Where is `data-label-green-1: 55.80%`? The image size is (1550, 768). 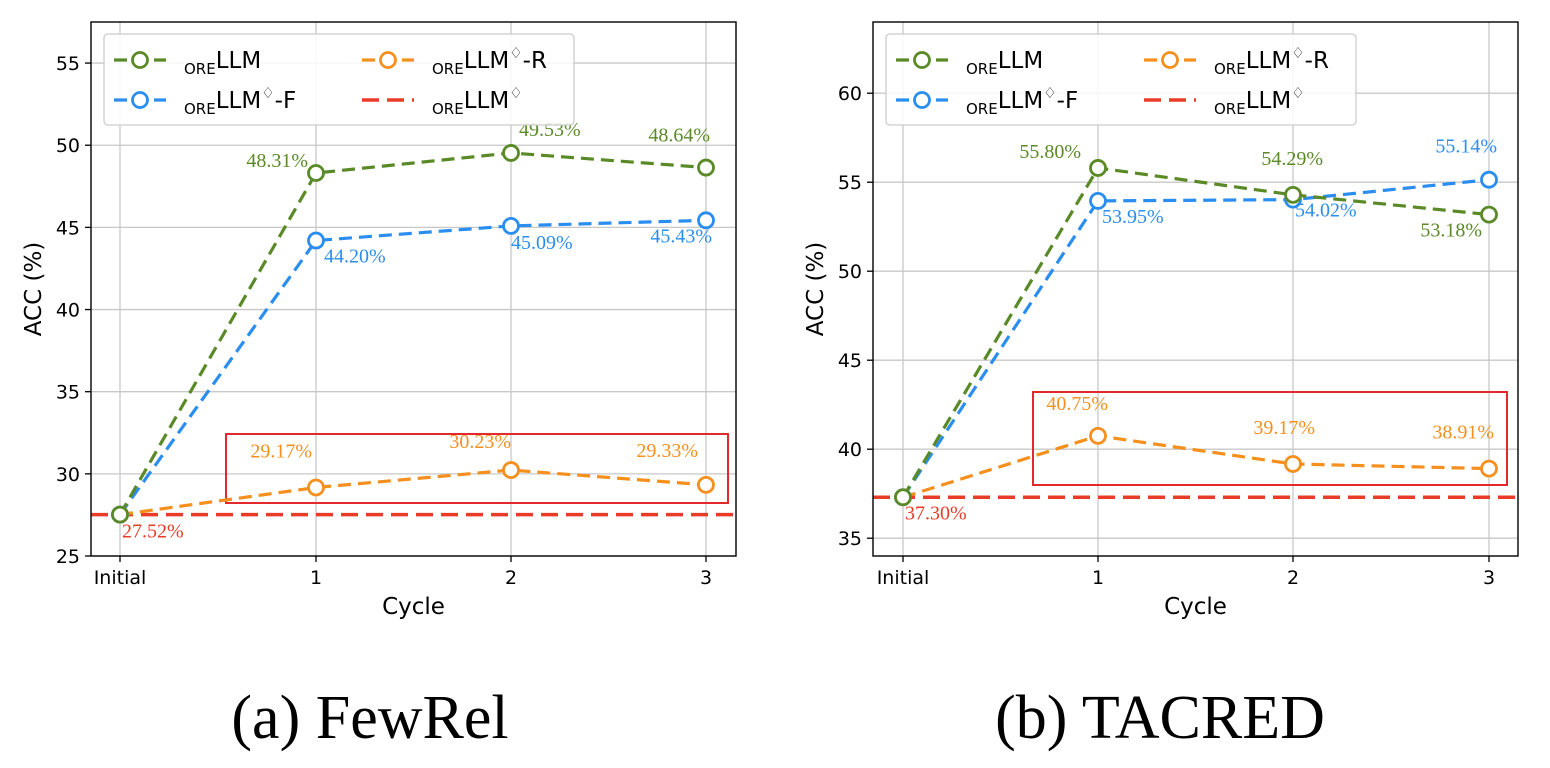
data-label-green-1: 55.80% is located at coordinates (1050, 152).